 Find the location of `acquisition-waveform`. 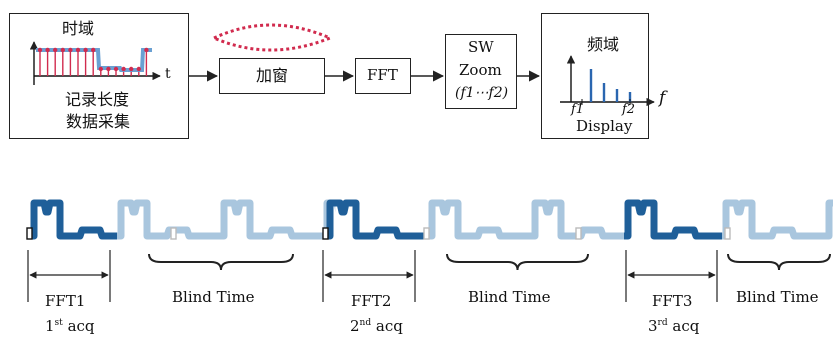

acquisition-waveform is located at coordinates (429, 219).